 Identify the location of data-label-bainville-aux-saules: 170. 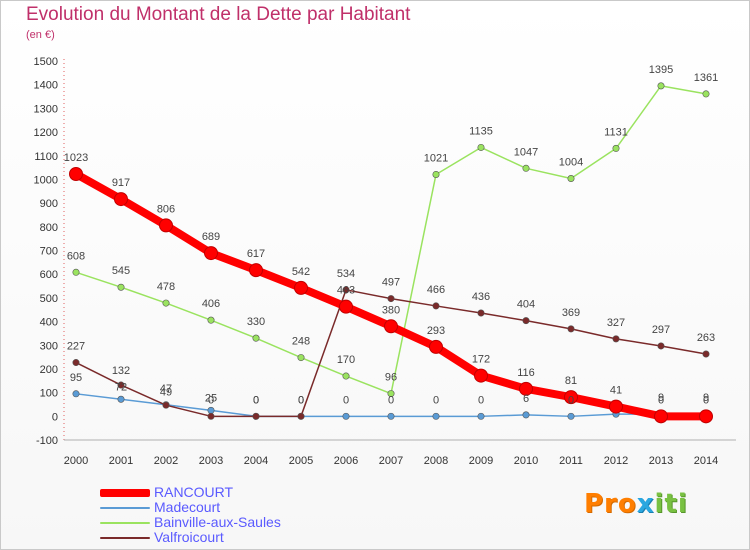
(346, 360).